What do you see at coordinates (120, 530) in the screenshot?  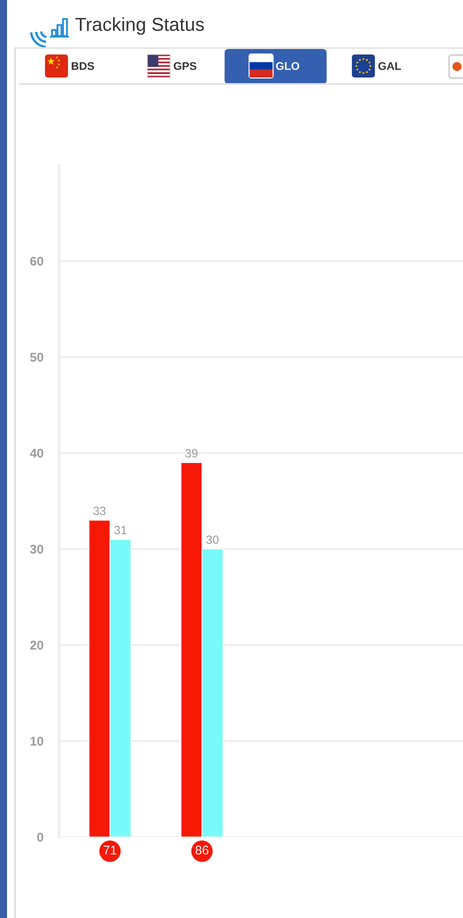 I see `data-label: 31` at bounding box center [120, 530].